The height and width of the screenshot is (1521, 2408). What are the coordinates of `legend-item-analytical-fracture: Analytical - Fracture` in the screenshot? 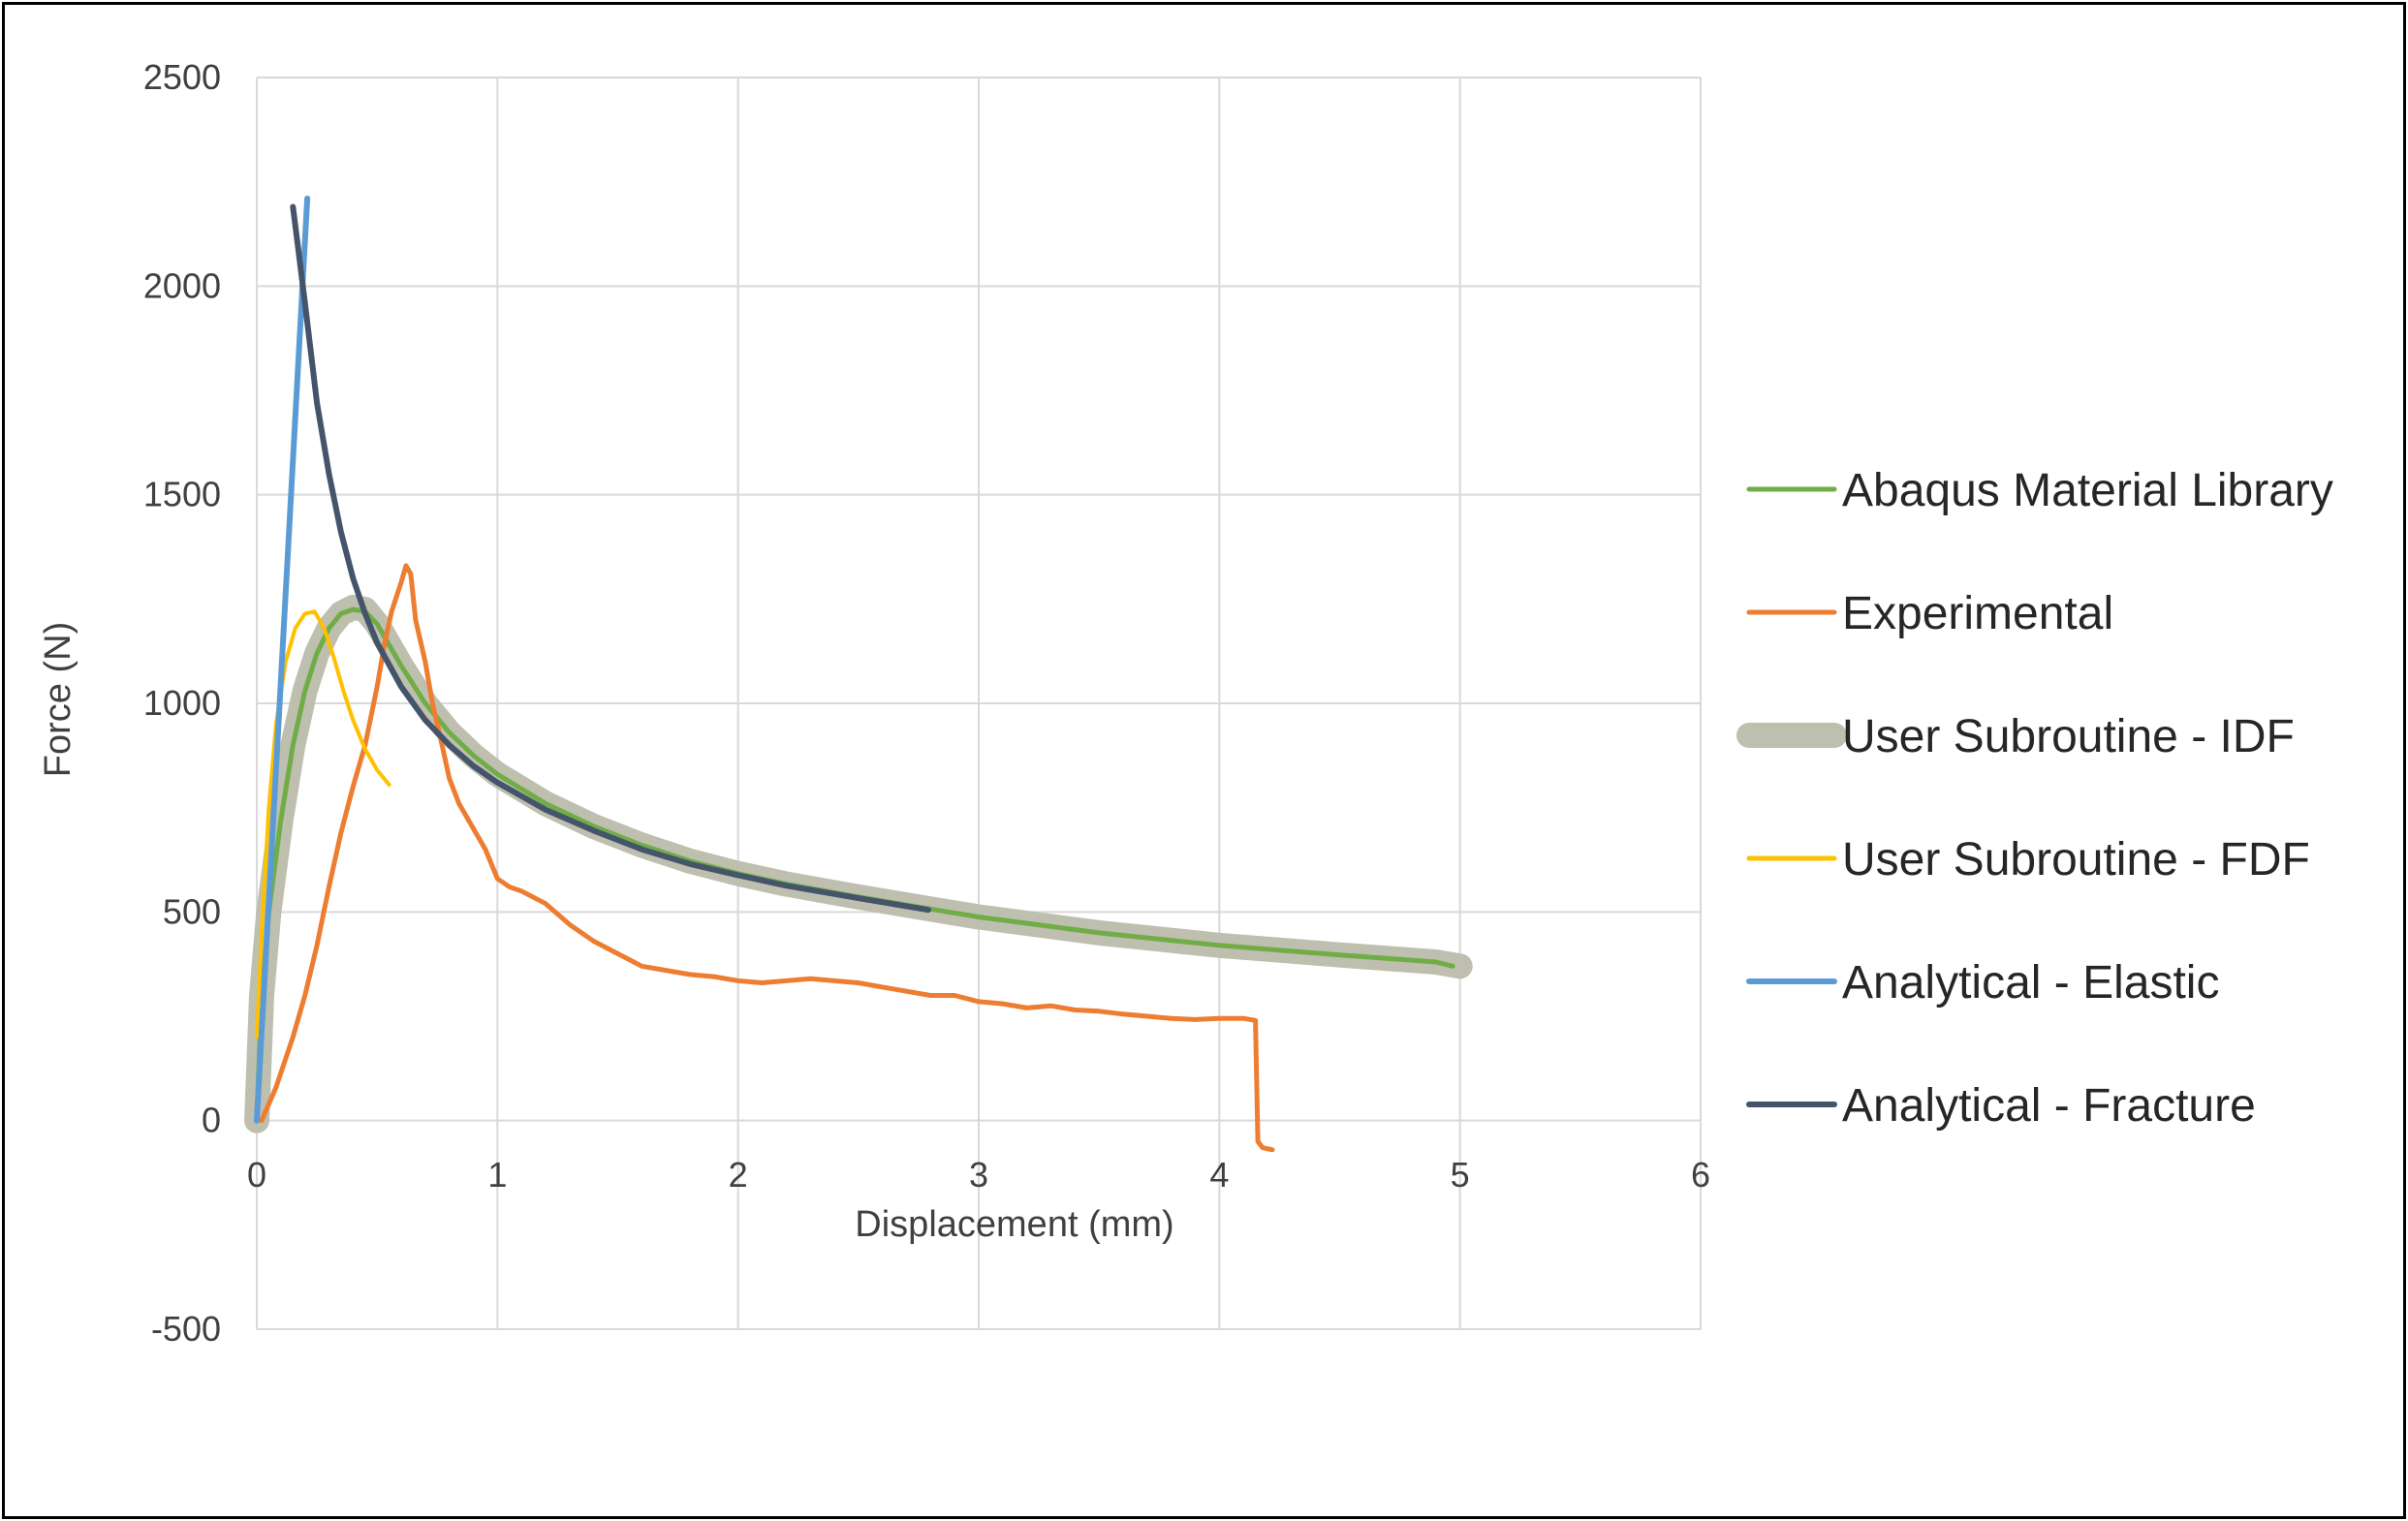 It's located at (2001, 1106).